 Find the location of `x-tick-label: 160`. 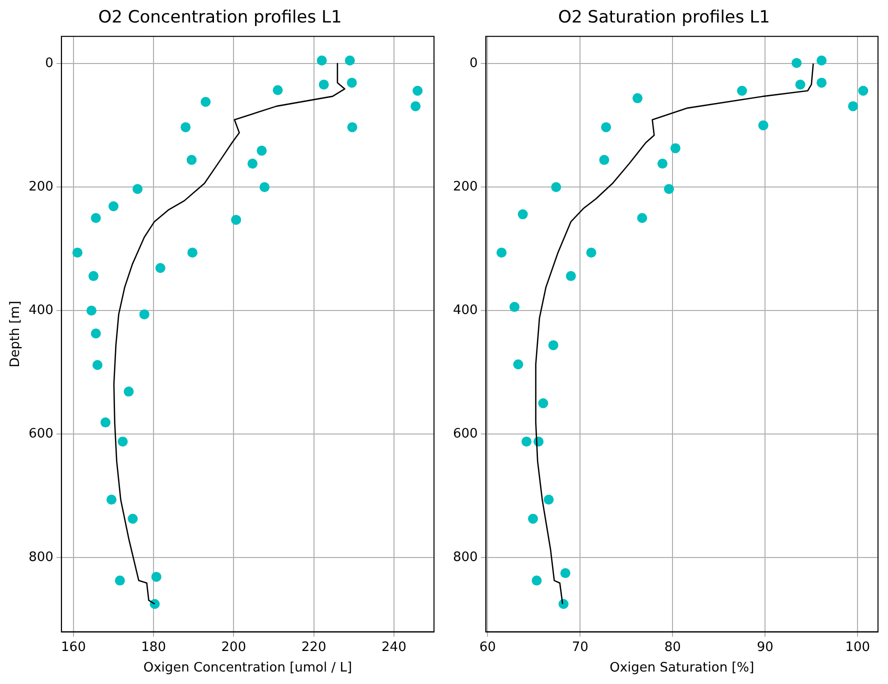

x-tick-label: 160 is located at coordinates (73, 647).